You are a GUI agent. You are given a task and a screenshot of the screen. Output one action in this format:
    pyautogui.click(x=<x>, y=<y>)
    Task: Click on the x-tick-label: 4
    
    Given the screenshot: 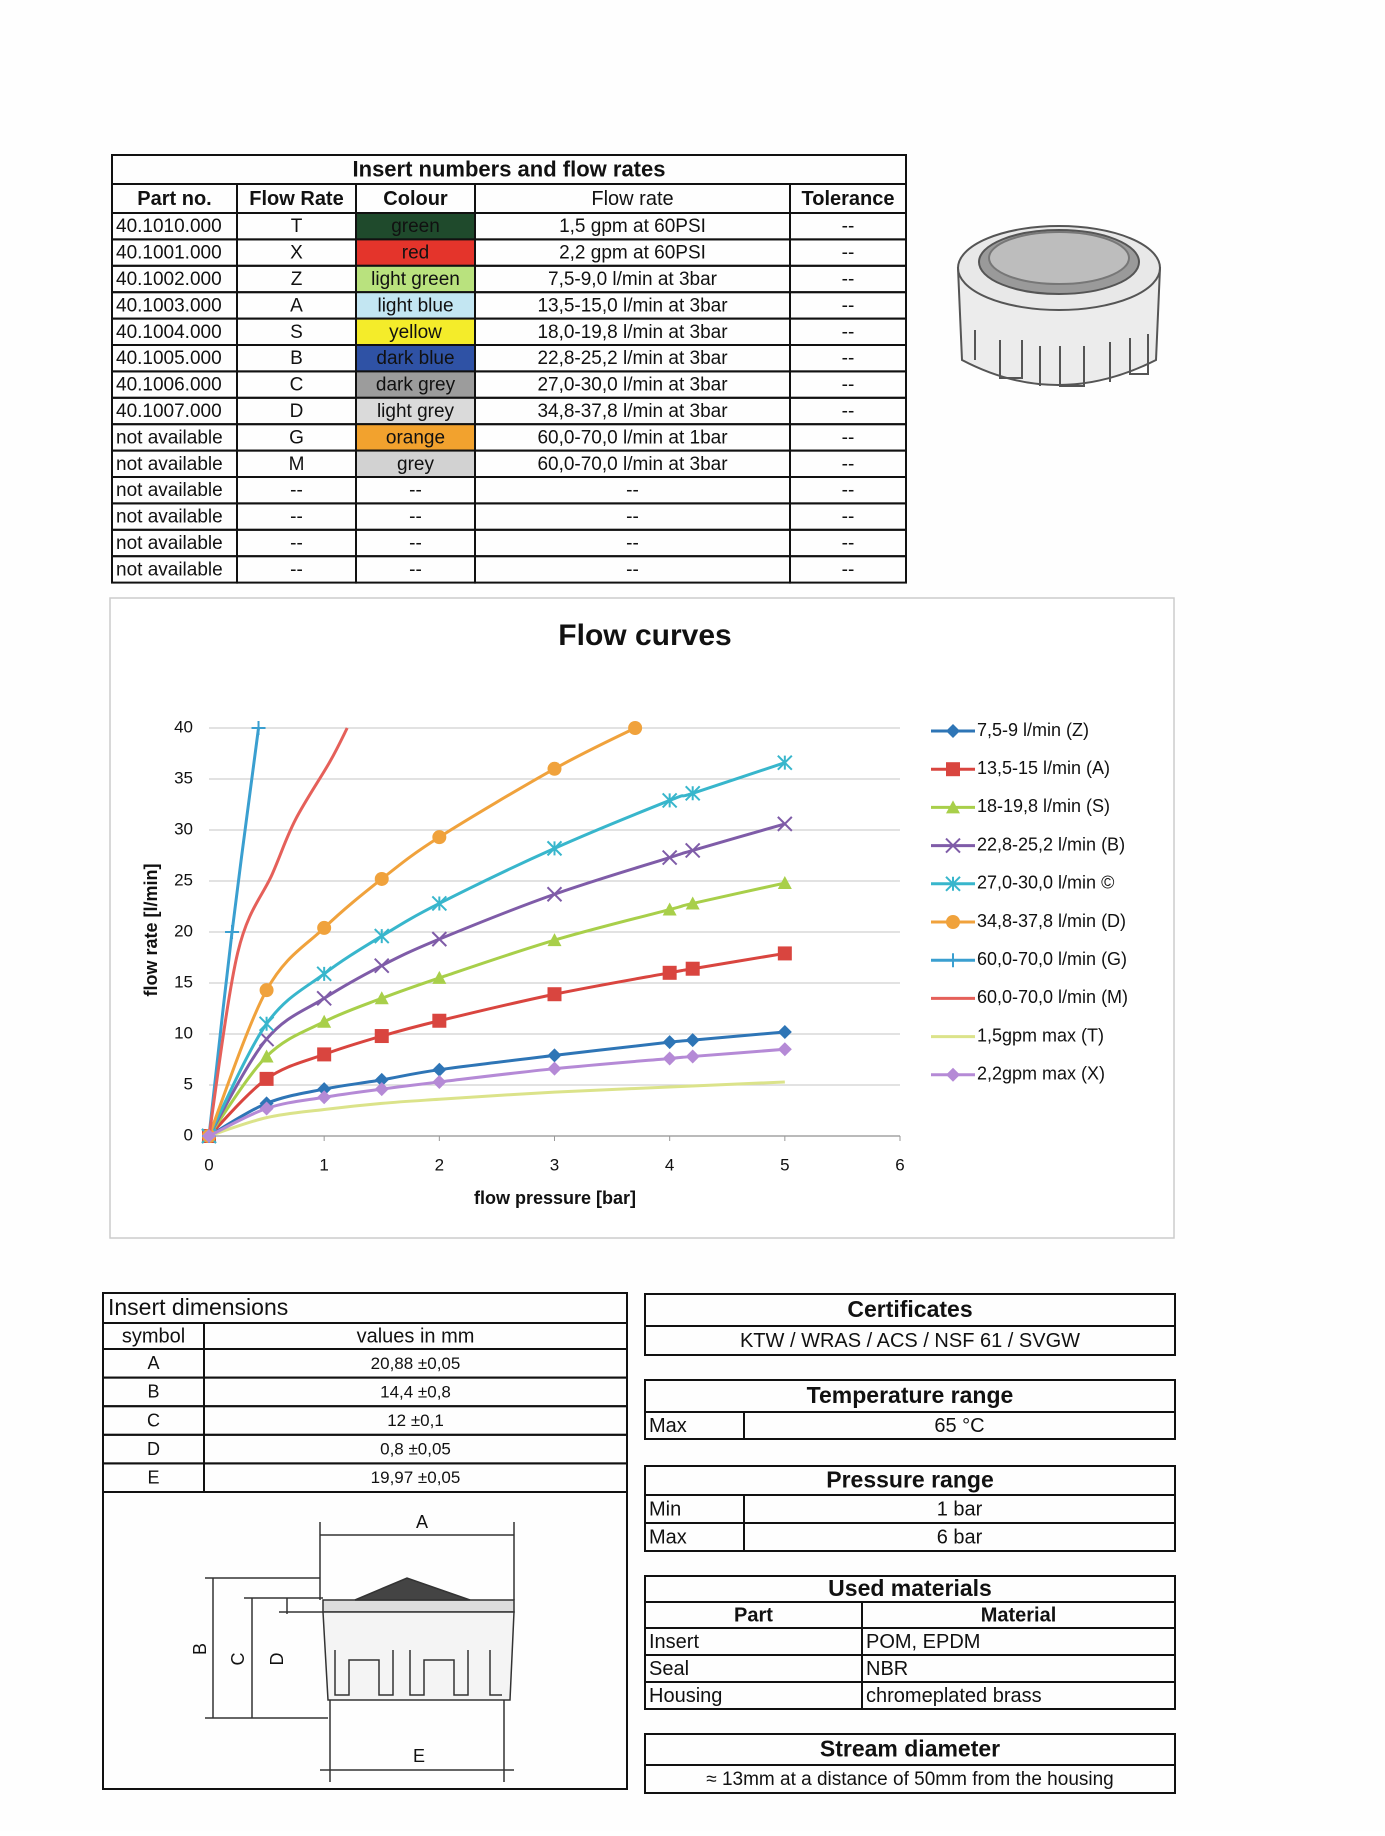 What is the action you would take?
    pyautogui.click(x=669, y=1164)
    